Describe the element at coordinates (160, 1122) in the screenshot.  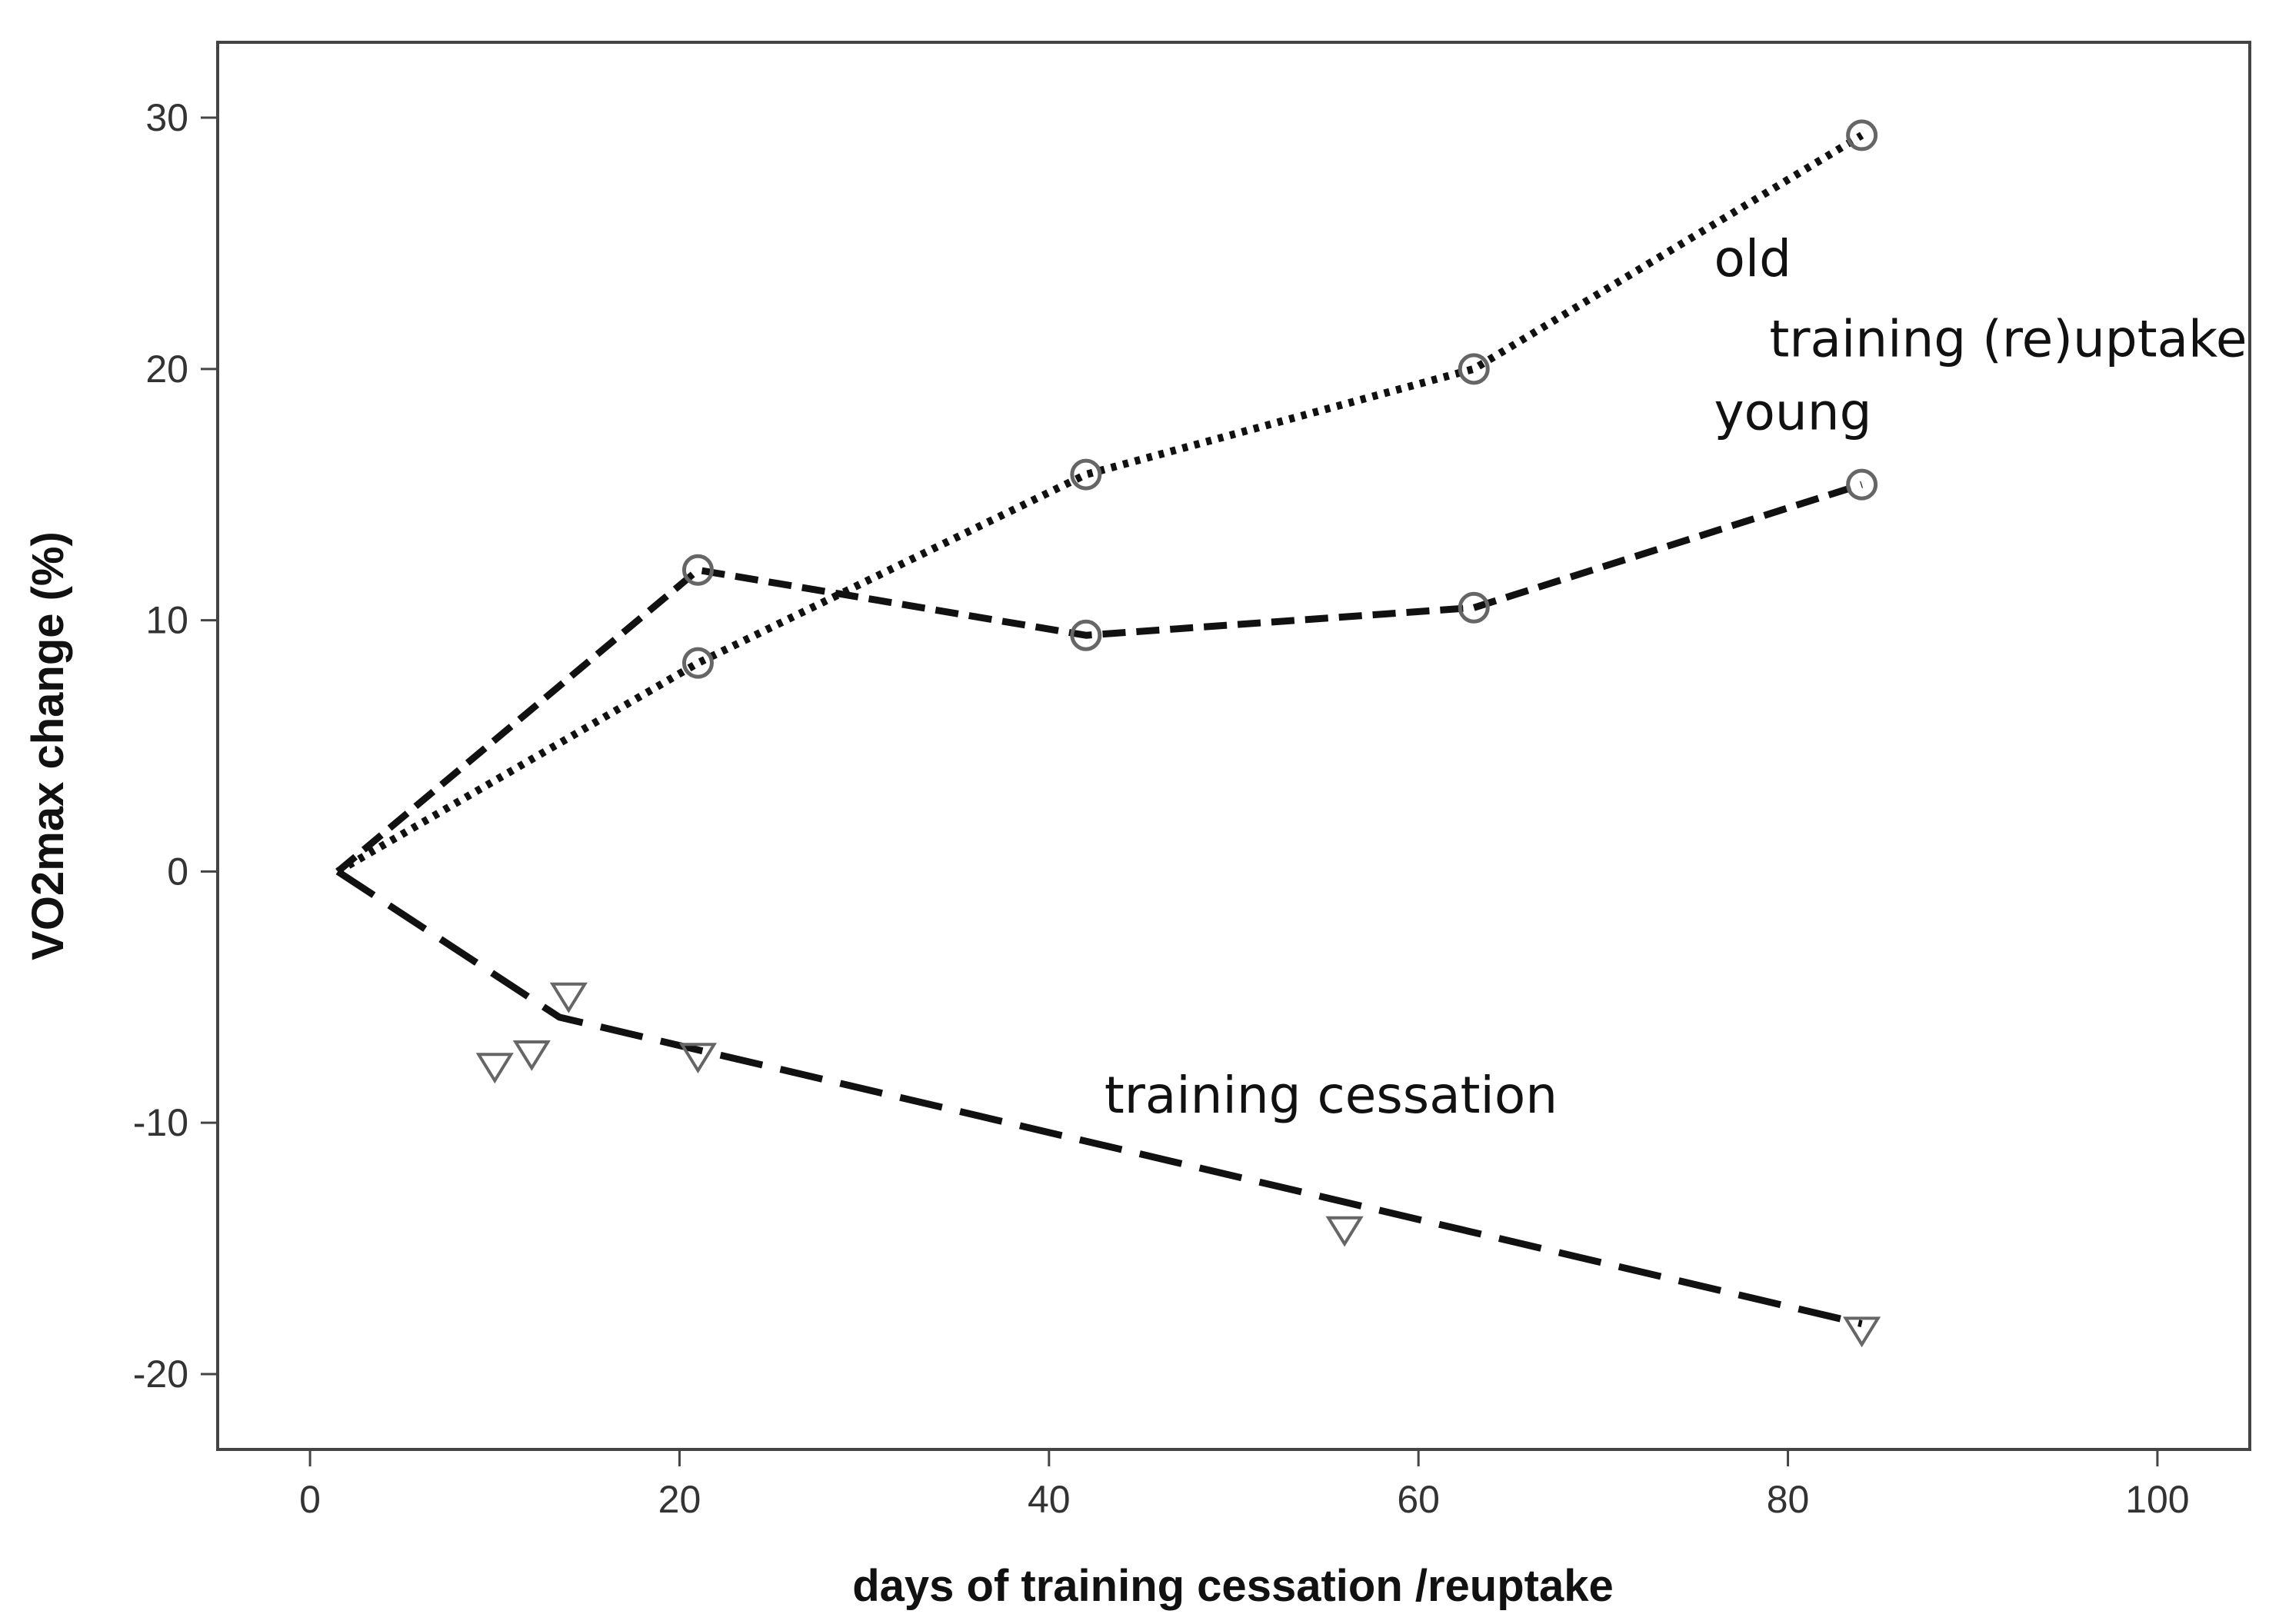
I see `y-tick-label: -10` at that location.